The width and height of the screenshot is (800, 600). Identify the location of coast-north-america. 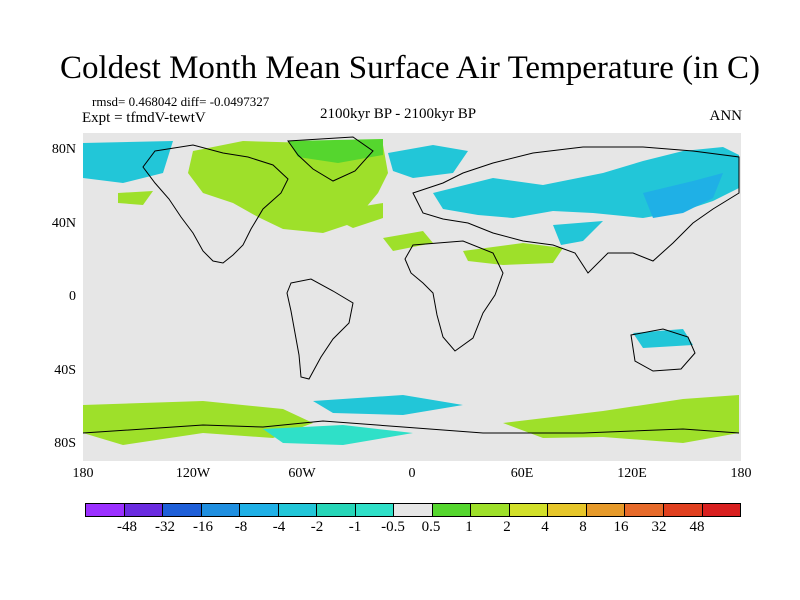
(215, 204).